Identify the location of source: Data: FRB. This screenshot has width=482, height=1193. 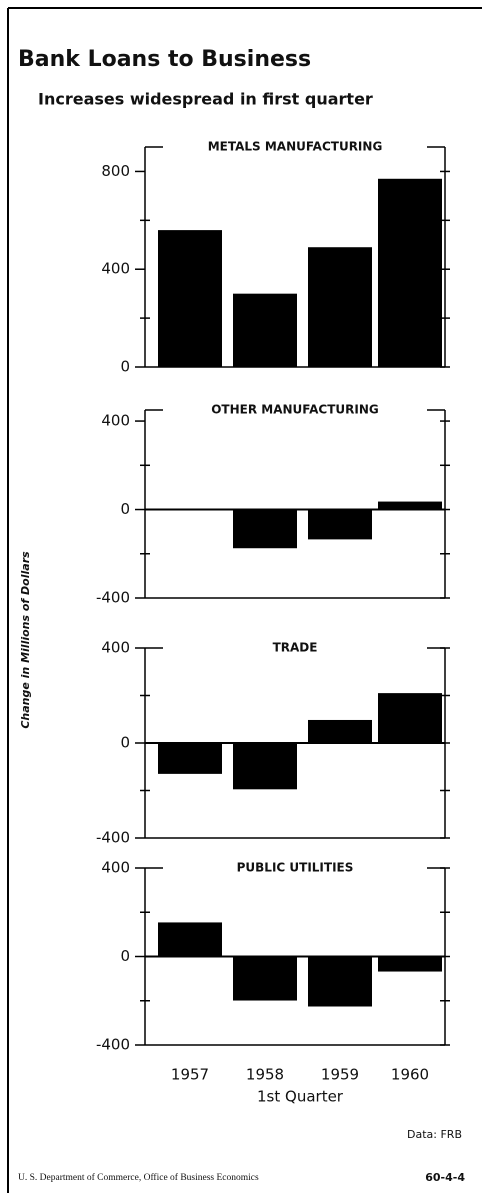
(434, 1134).